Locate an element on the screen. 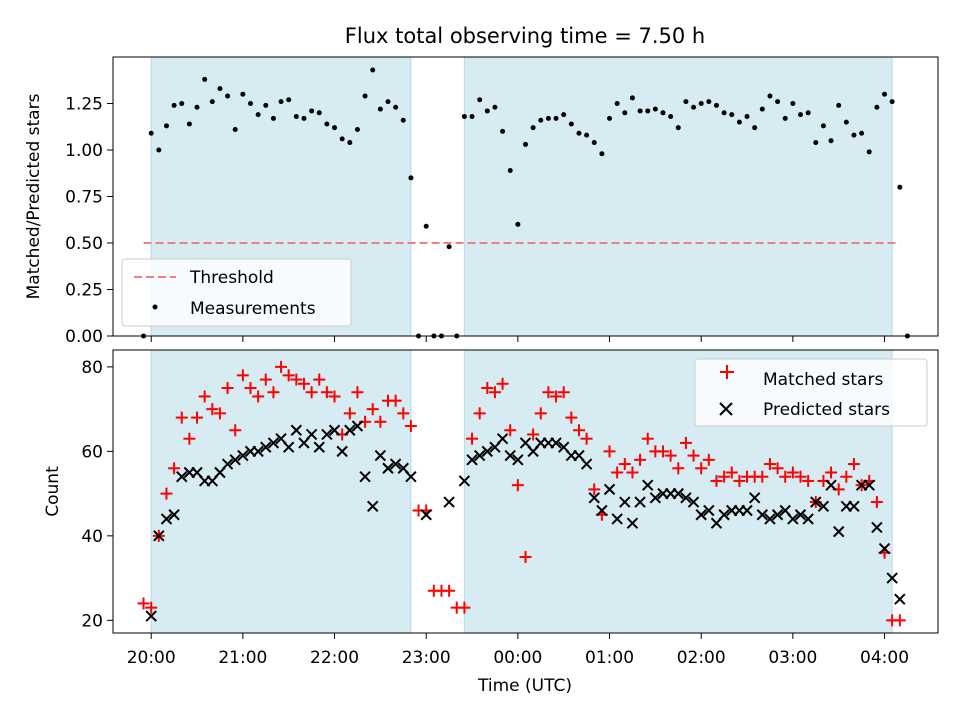 This screenshot has width=960, height=720. x-tick-label: 23:00 is located at coordinates (426, 658).